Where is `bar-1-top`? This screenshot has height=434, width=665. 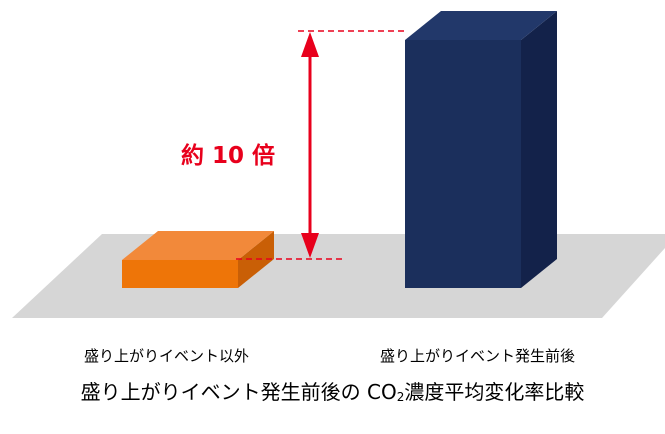 bar-1-top is located at coordinates (198, 245).